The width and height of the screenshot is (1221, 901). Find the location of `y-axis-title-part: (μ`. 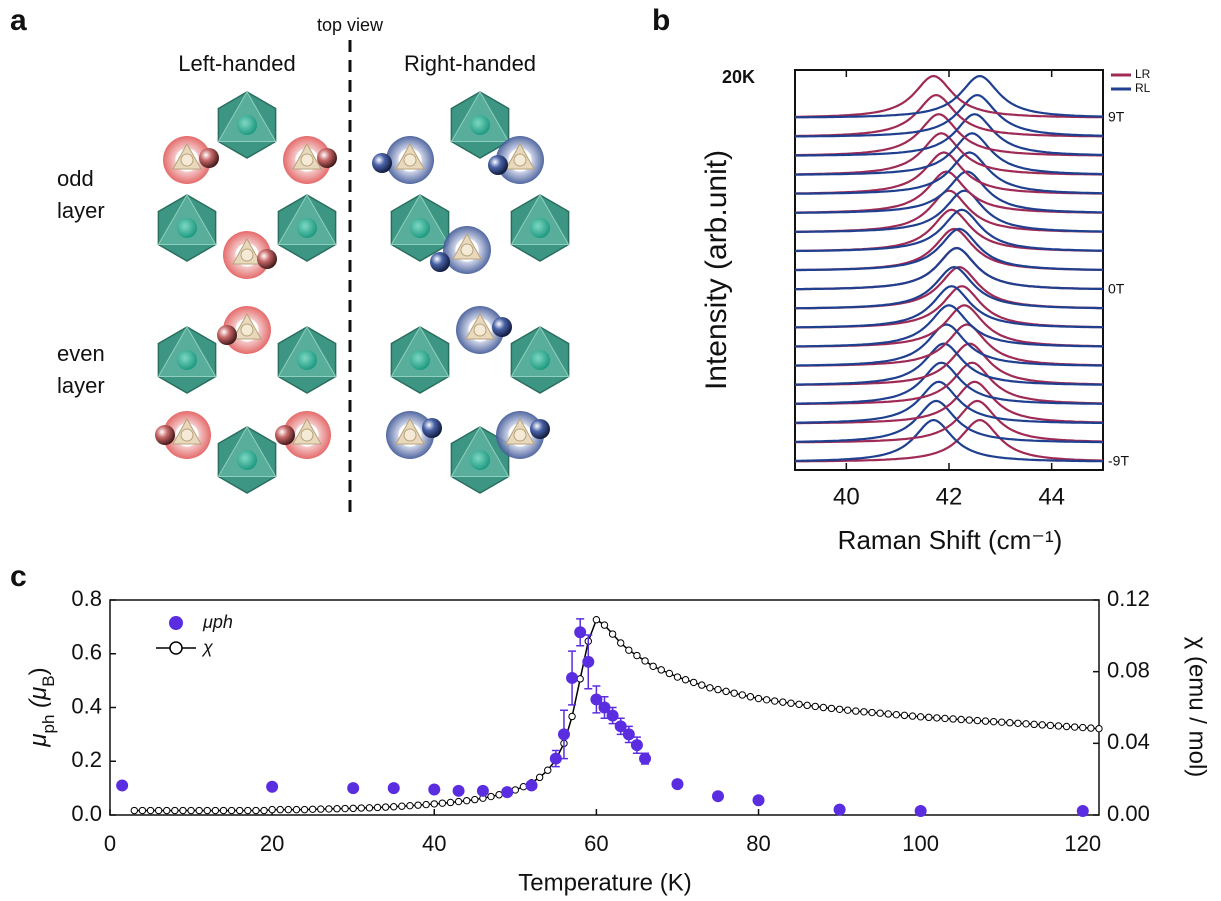

y-axis-title-part: (μ is located at coordinates (38, 701).